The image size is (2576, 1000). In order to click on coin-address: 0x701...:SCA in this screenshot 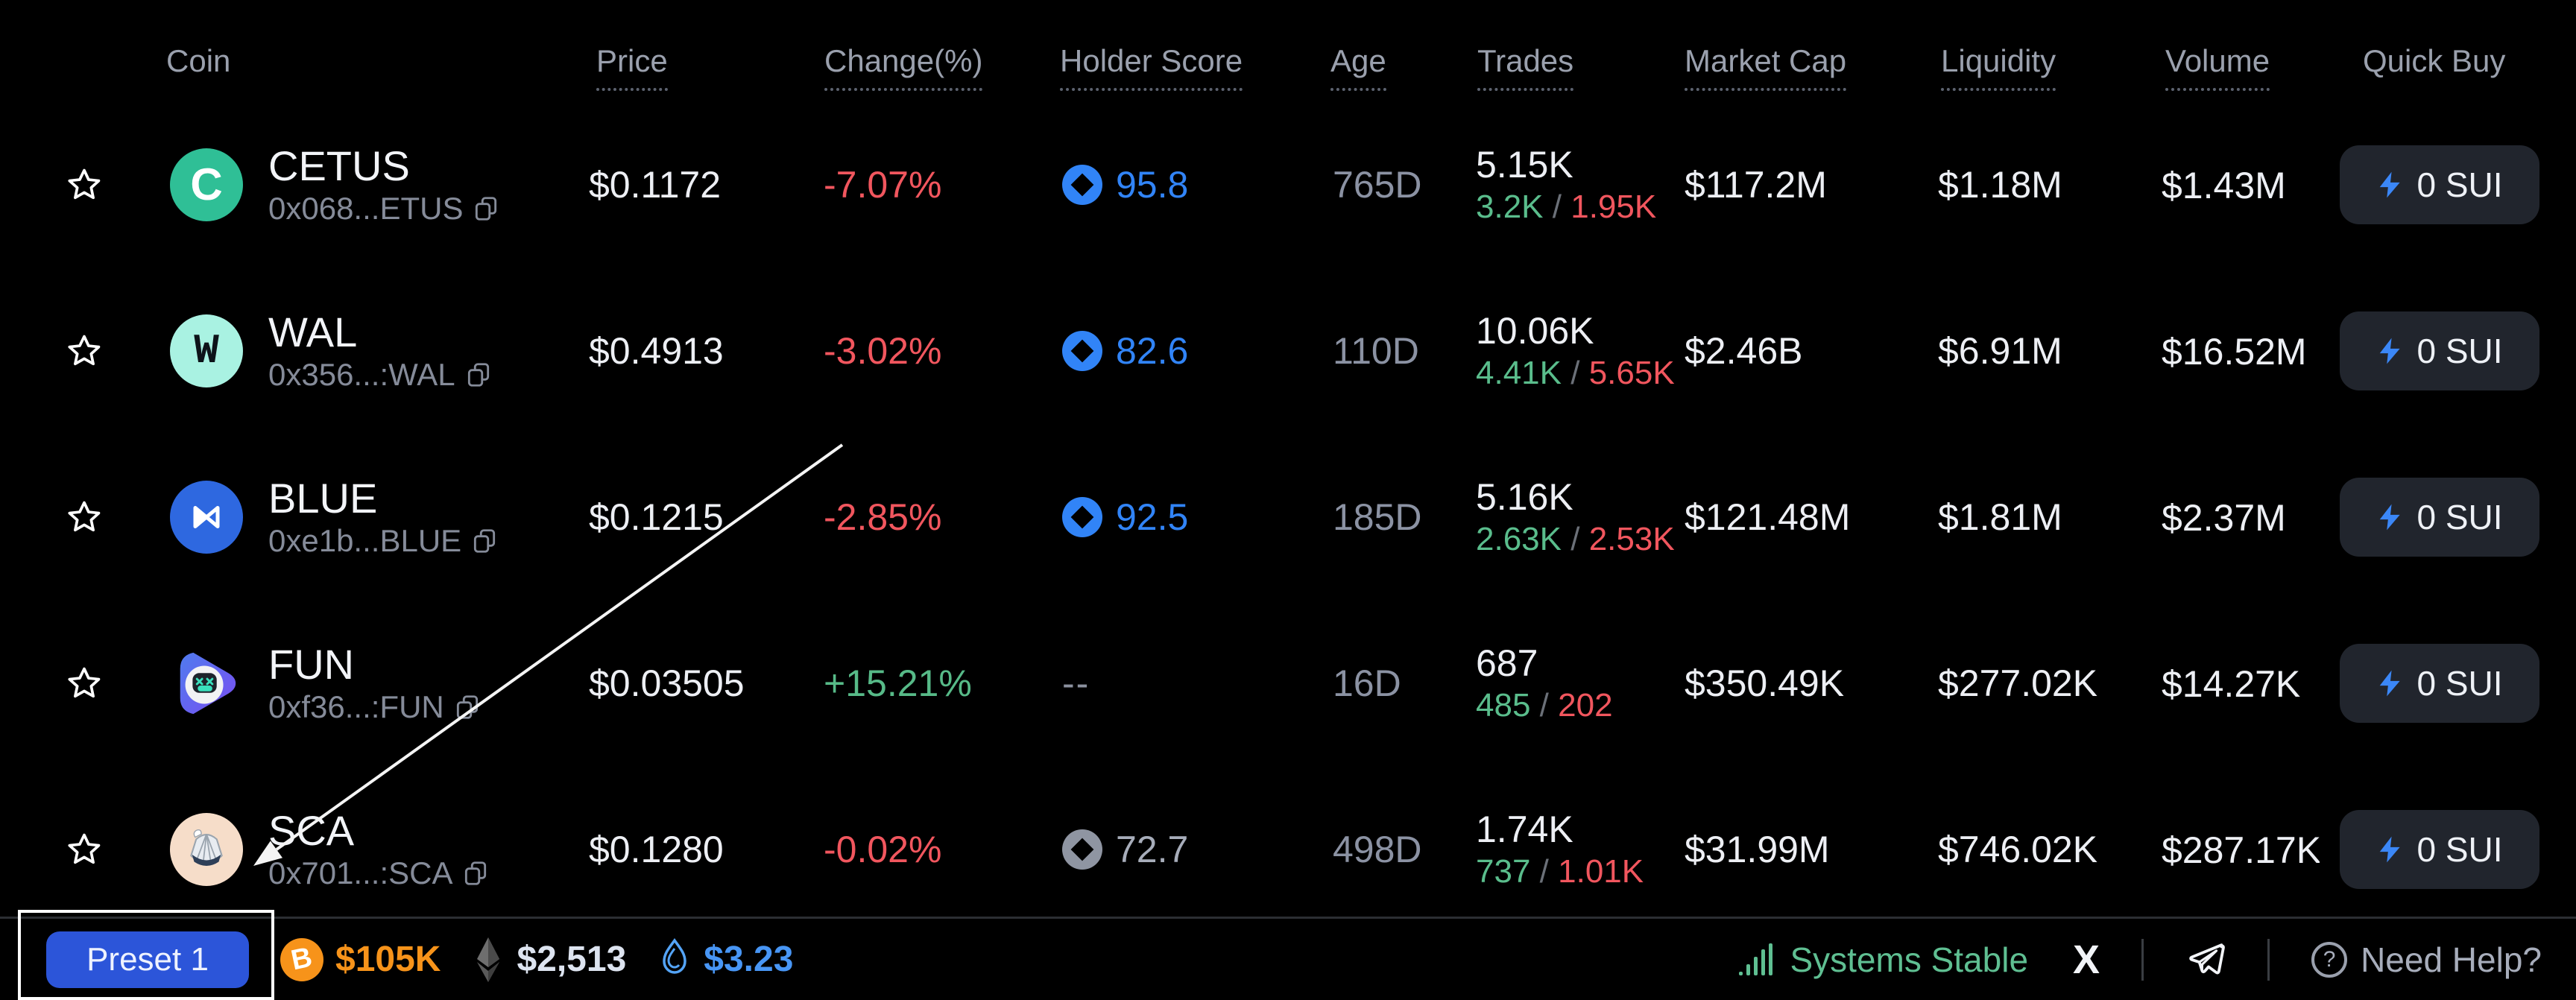, I will do `click(360, 872)`.